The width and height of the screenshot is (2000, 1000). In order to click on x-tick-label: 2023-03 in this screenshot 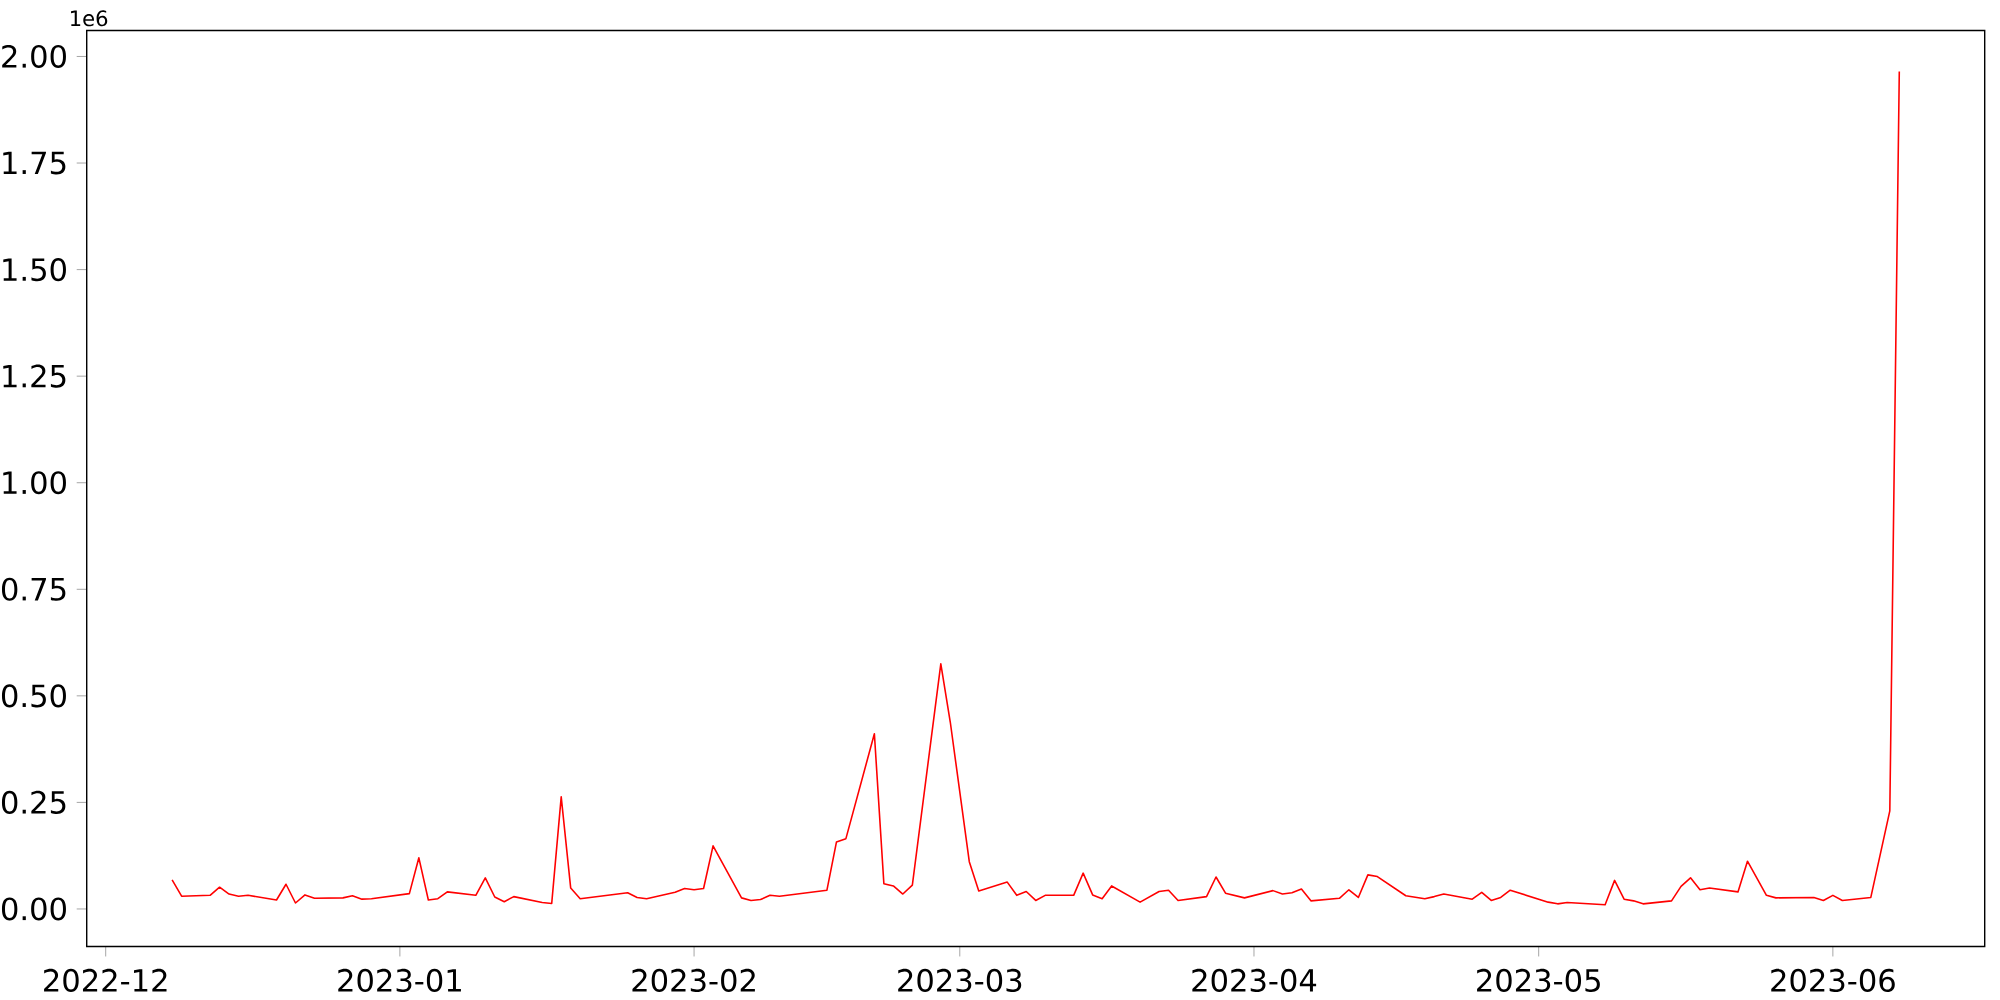, I will do `click(960, 980)`.